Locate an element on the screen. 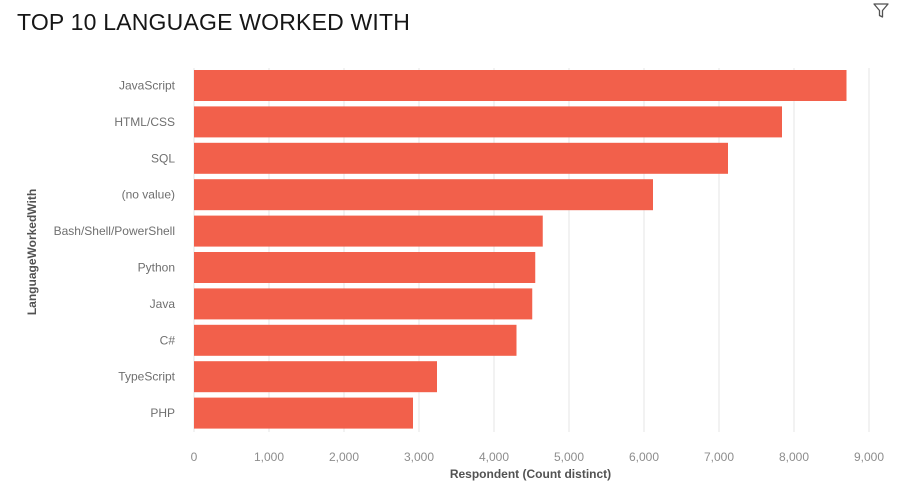 Image resolution: width=902 pixels, height=496 pixels. filter-icon is located at coordinates (881, 11).